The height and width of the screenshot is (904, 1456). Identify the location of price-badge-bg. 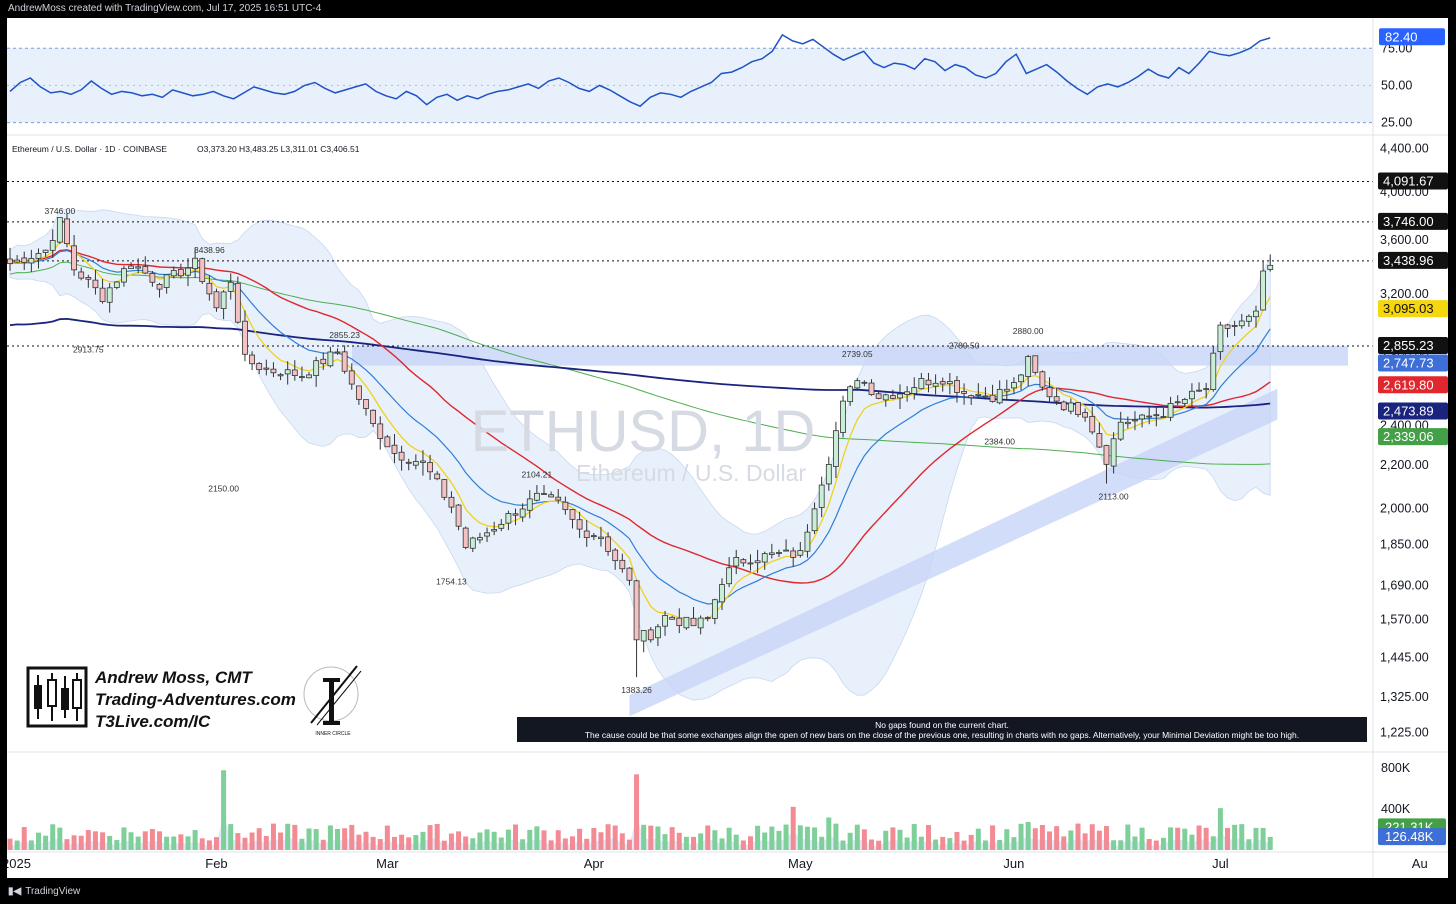
(1413, 260).